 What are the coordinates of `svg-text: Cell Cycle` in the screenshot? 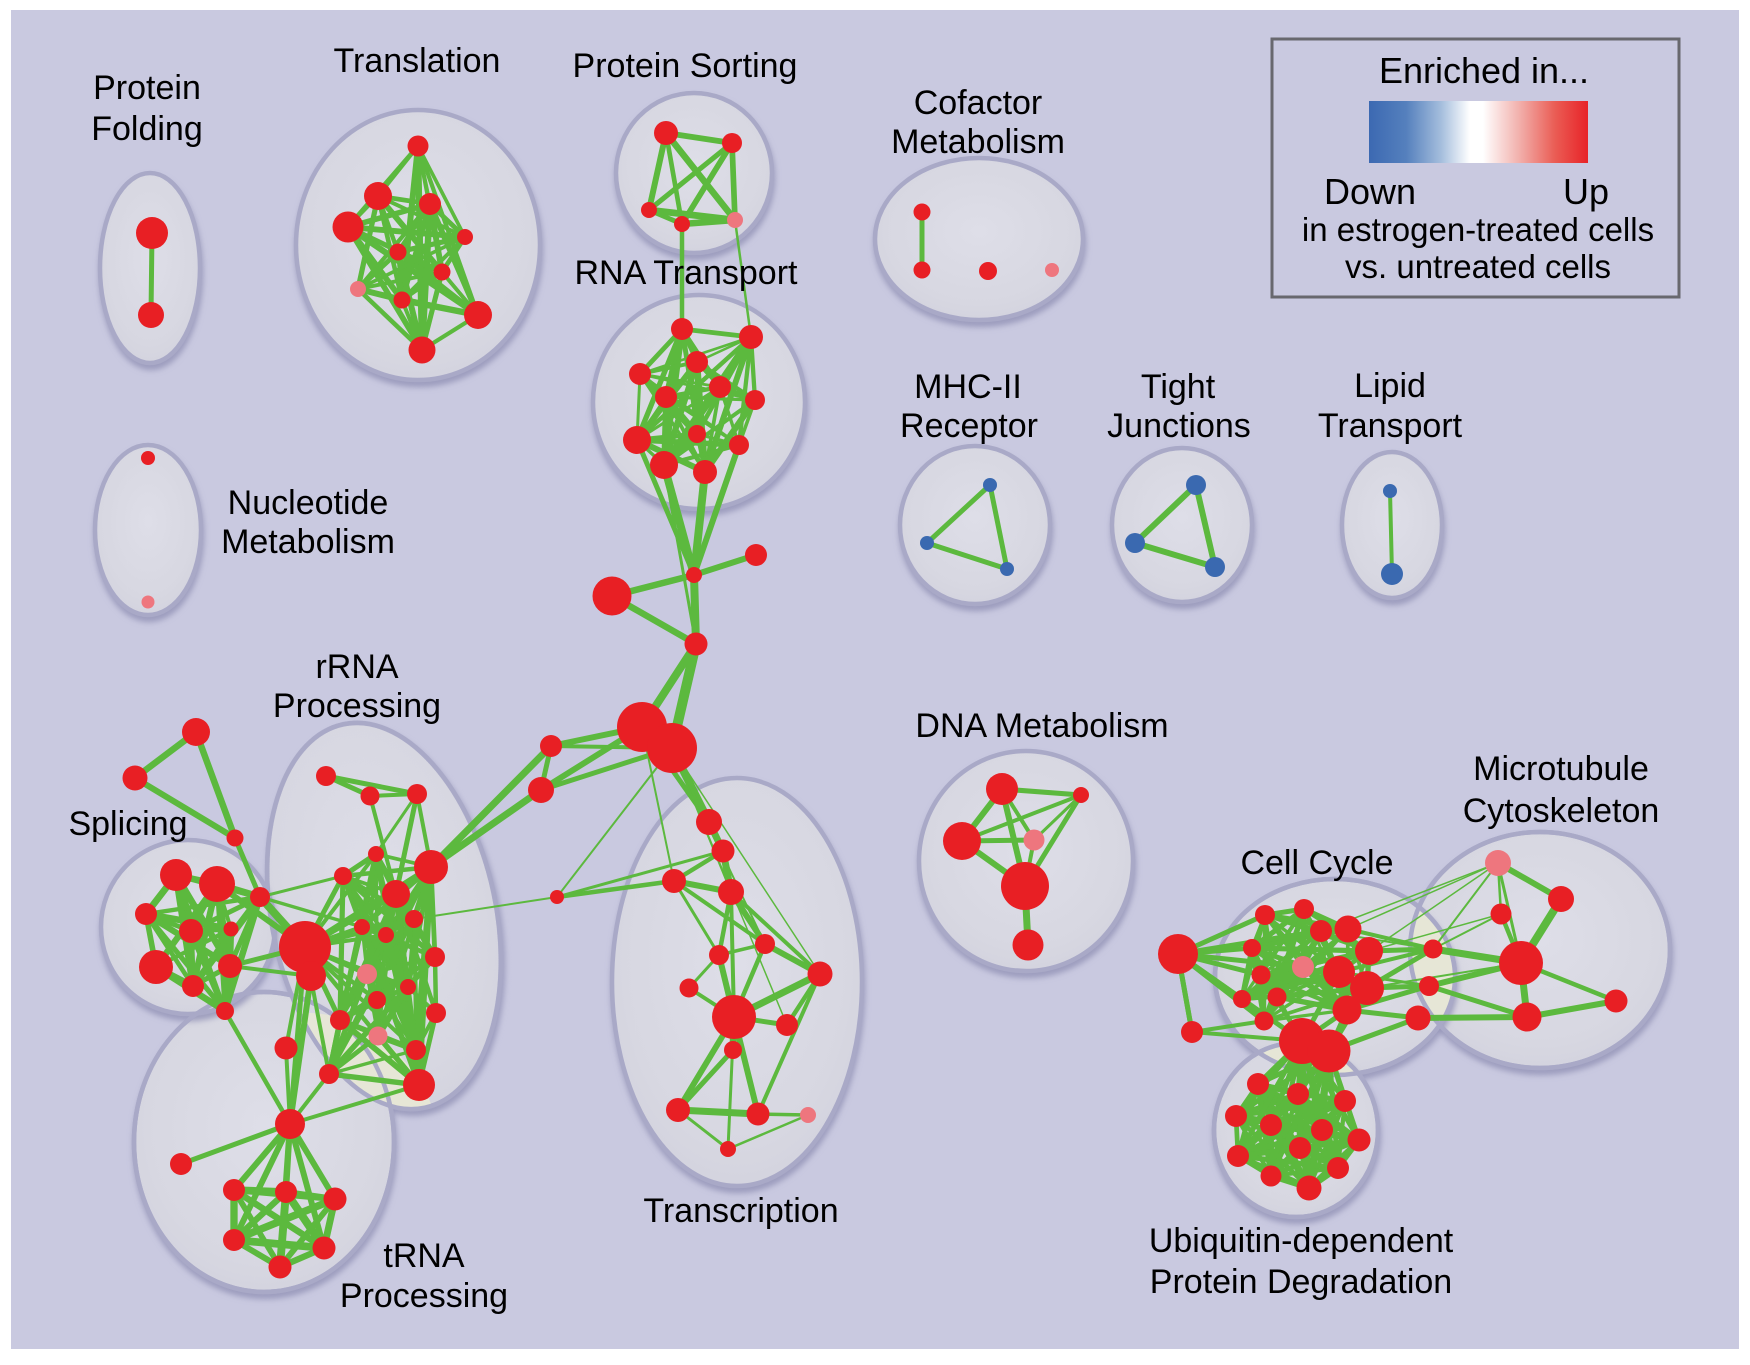 It's located at (1316, 863).